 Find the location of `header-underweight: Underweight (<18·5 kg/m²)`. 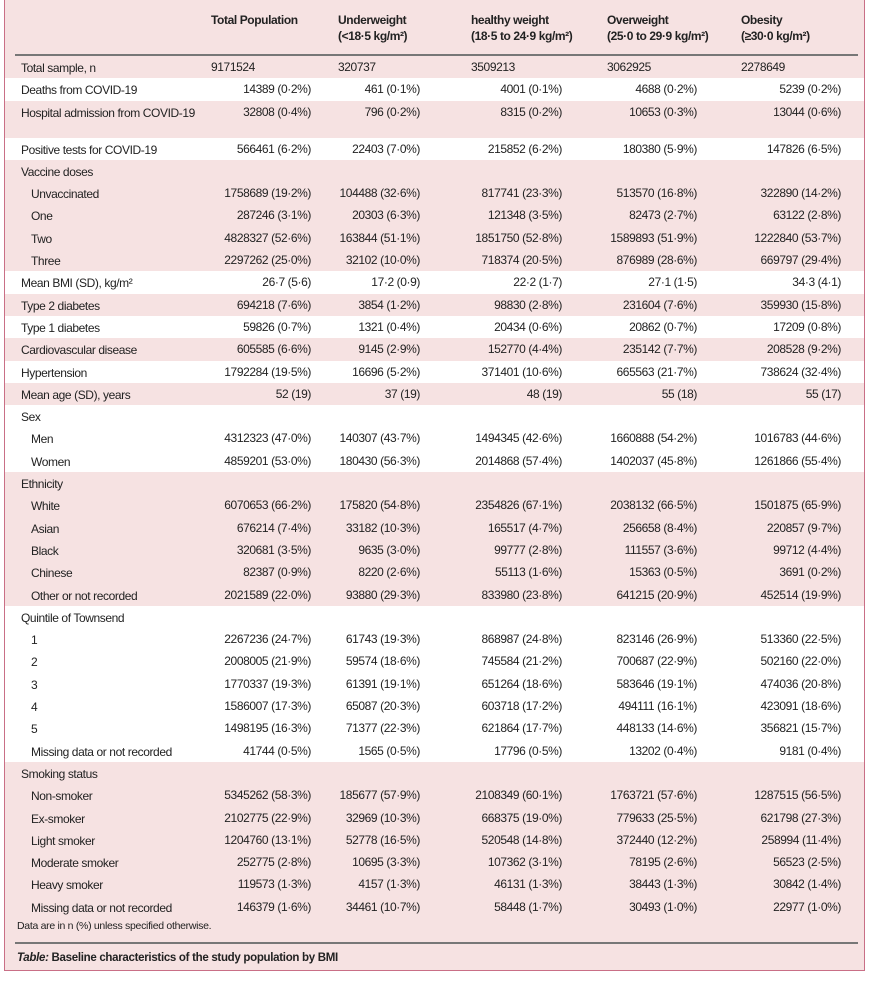

header-underweight: Underweight (<18·5 kg/m²) is located at coordinates (373, 28).